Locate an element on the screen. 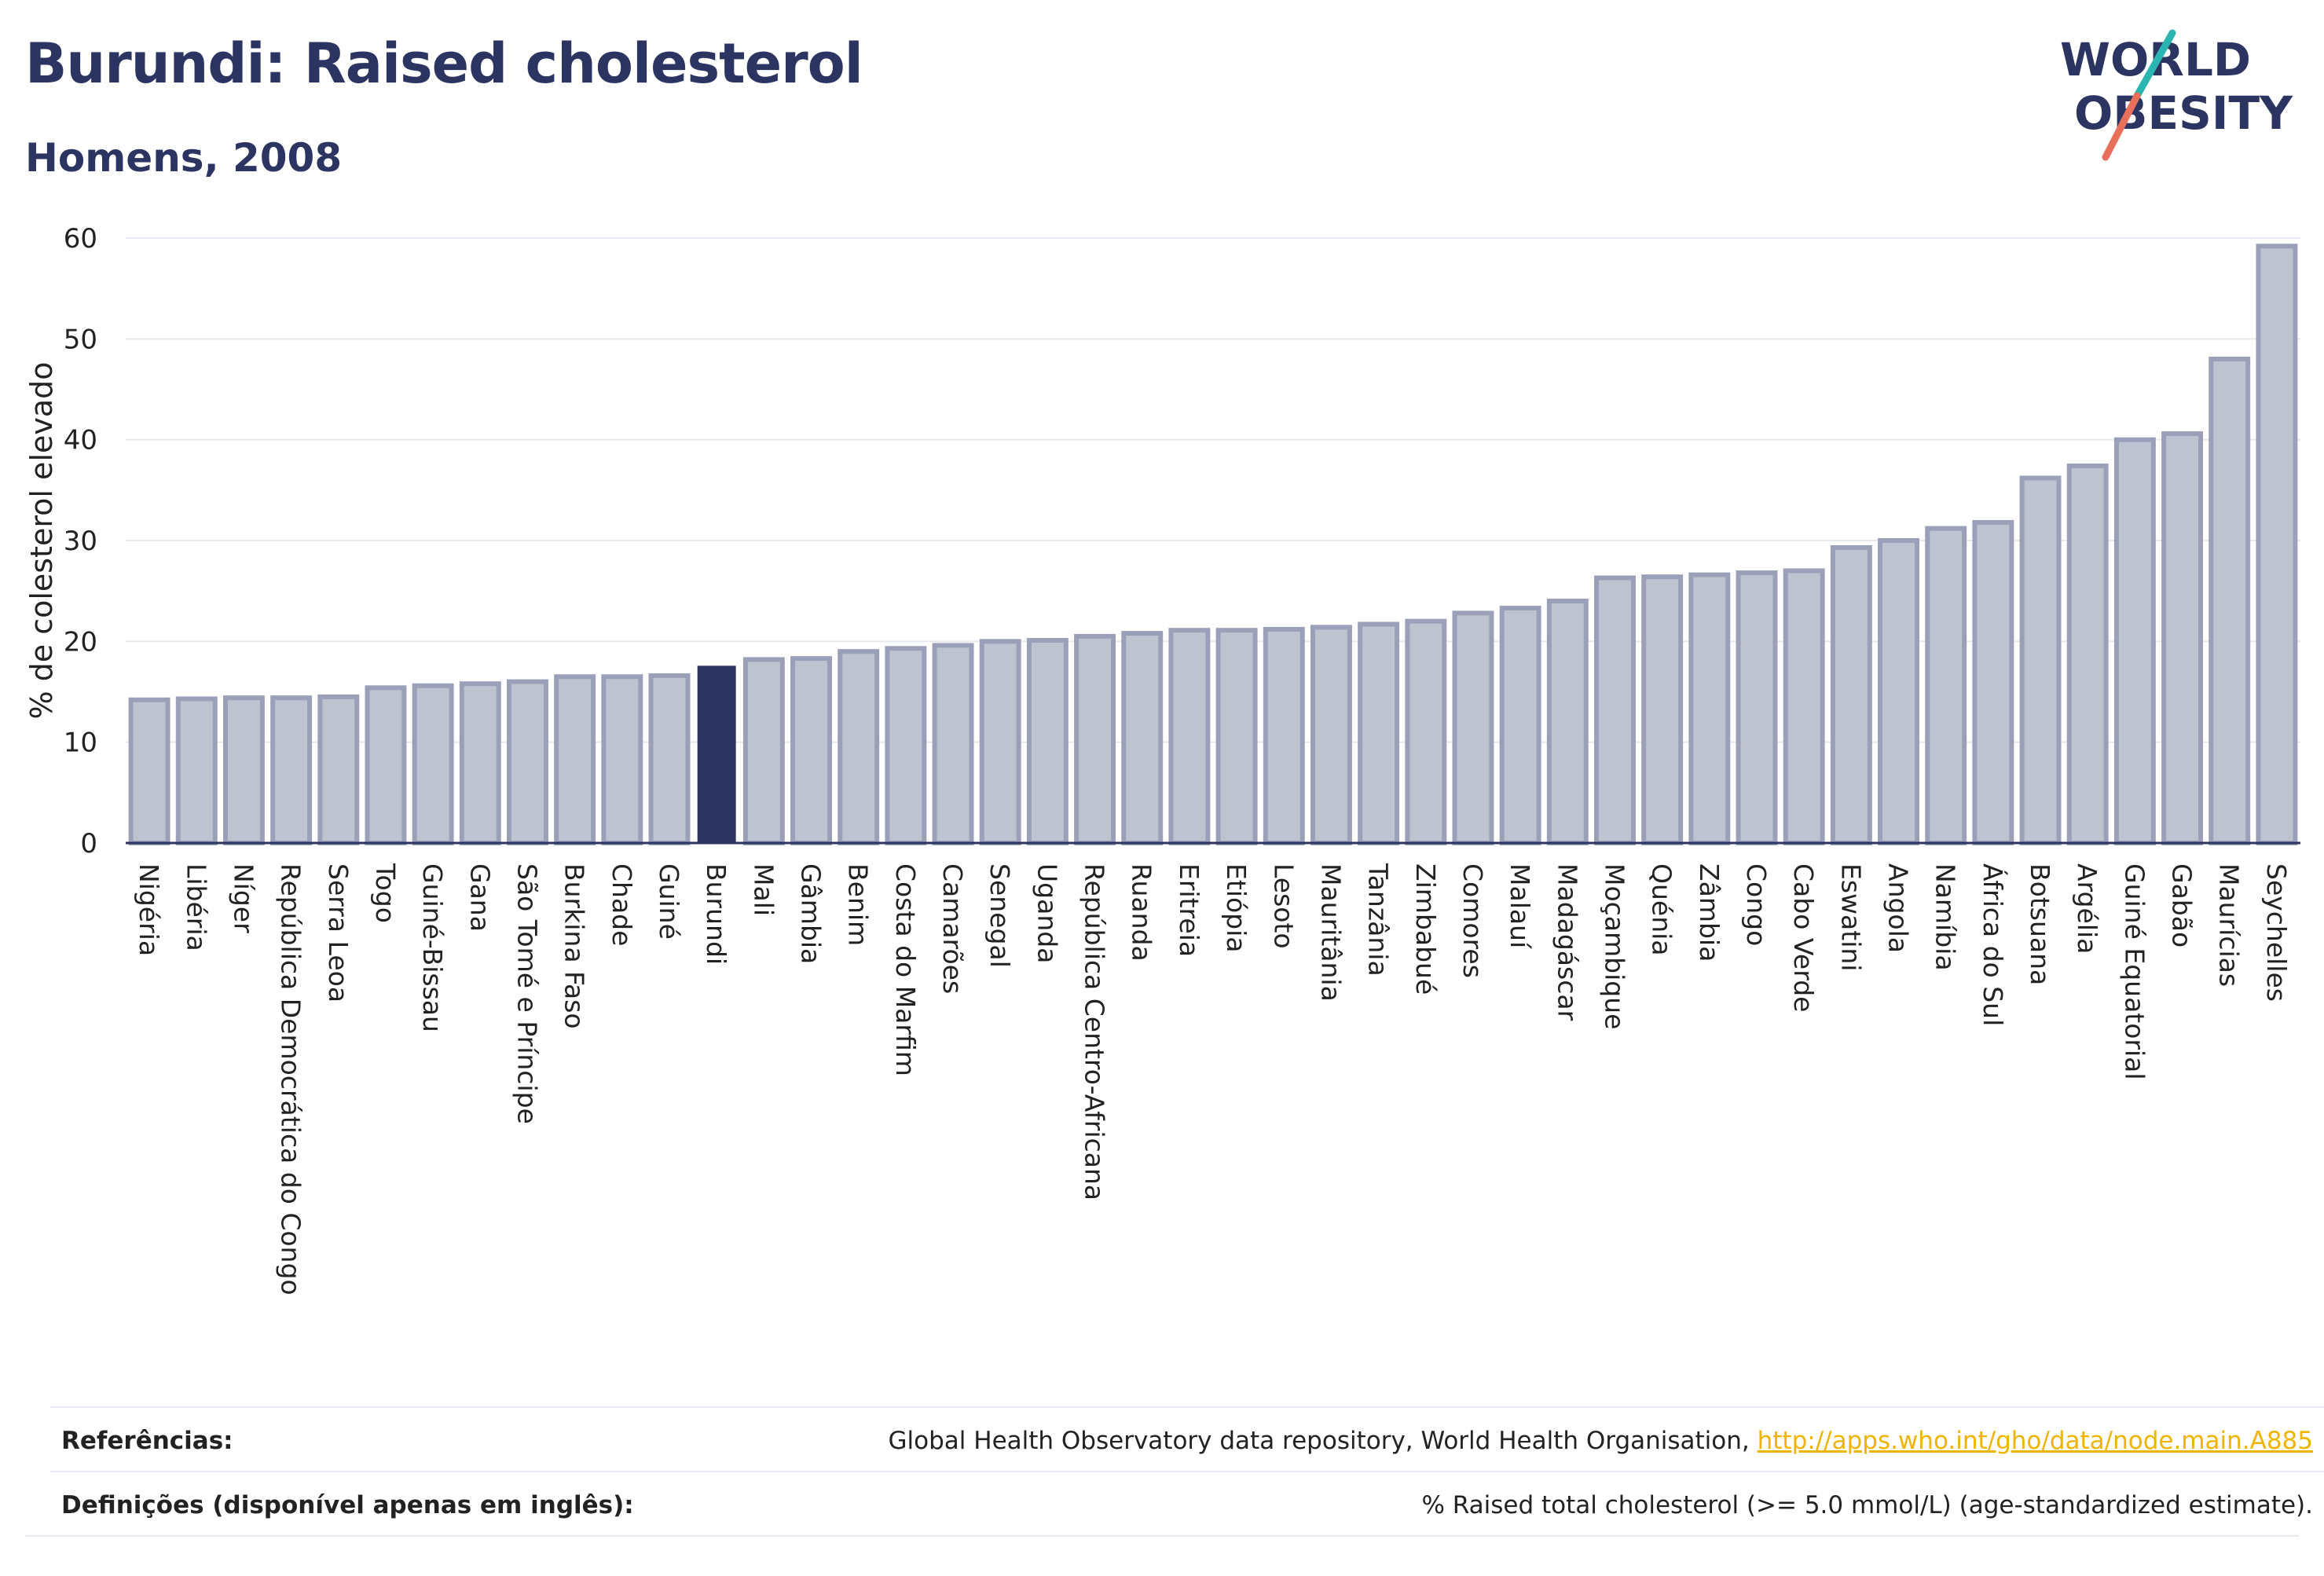 The width and height of the screenshot is (2324, 1576). x-tick-label: Congo is located at coordinates (1756, 904).